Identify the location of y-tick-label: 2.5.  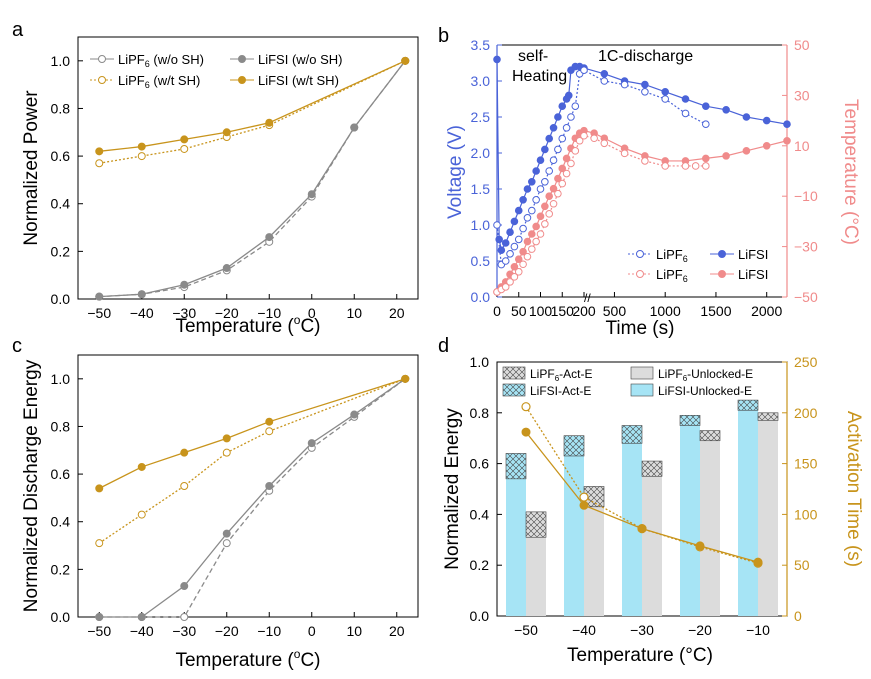
(481, 117).